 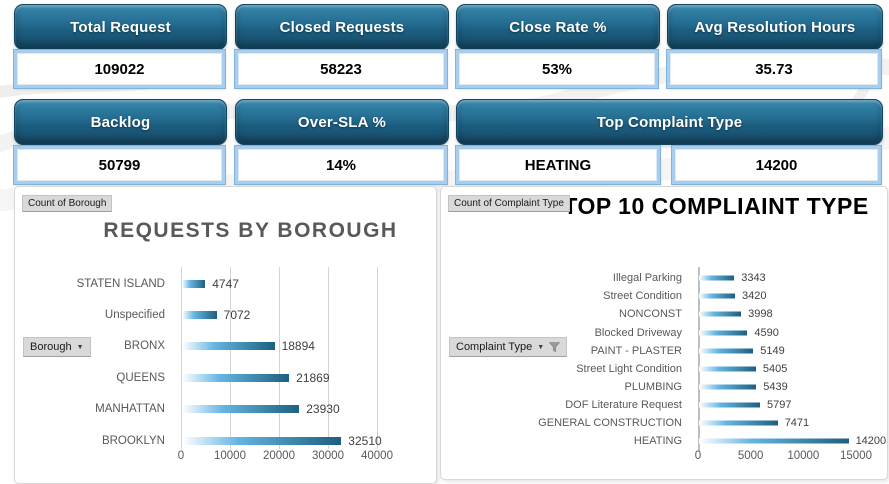 I want to click on bar-row: STATEN ISLAND 4747, so click(x=225, y=283).